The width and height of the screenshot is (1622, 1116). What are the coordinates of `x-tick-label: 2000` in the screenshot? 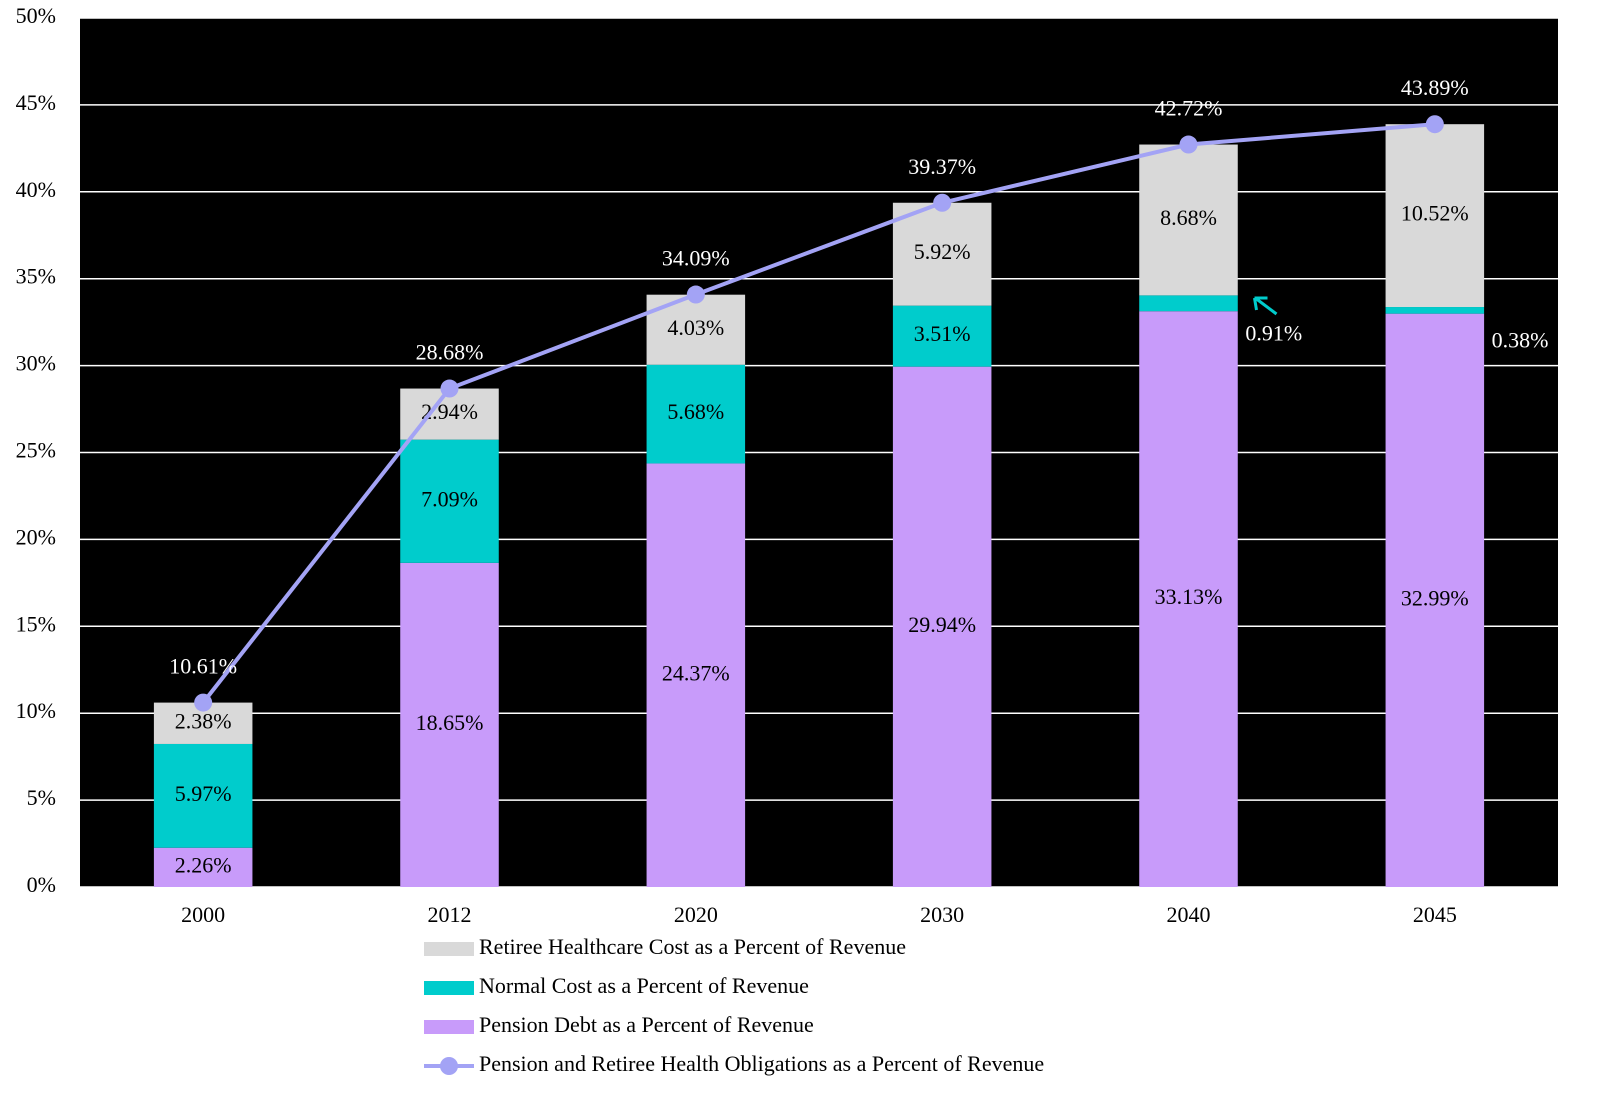 It's located at (203, 914).